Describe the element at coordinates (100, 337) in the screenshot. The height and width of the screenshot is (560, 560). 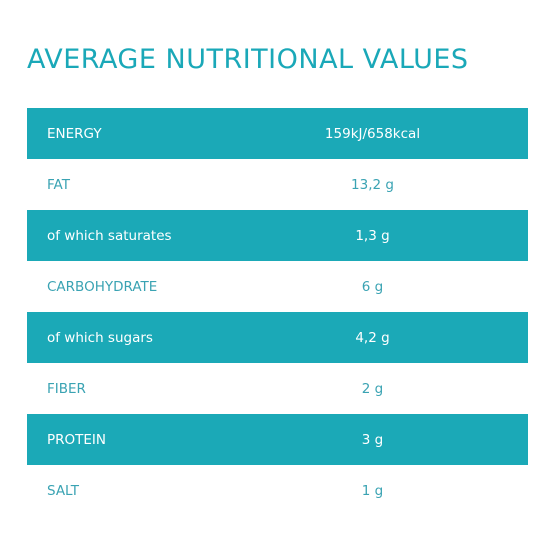
I see `nutrient-label: of which sugars` at that location.